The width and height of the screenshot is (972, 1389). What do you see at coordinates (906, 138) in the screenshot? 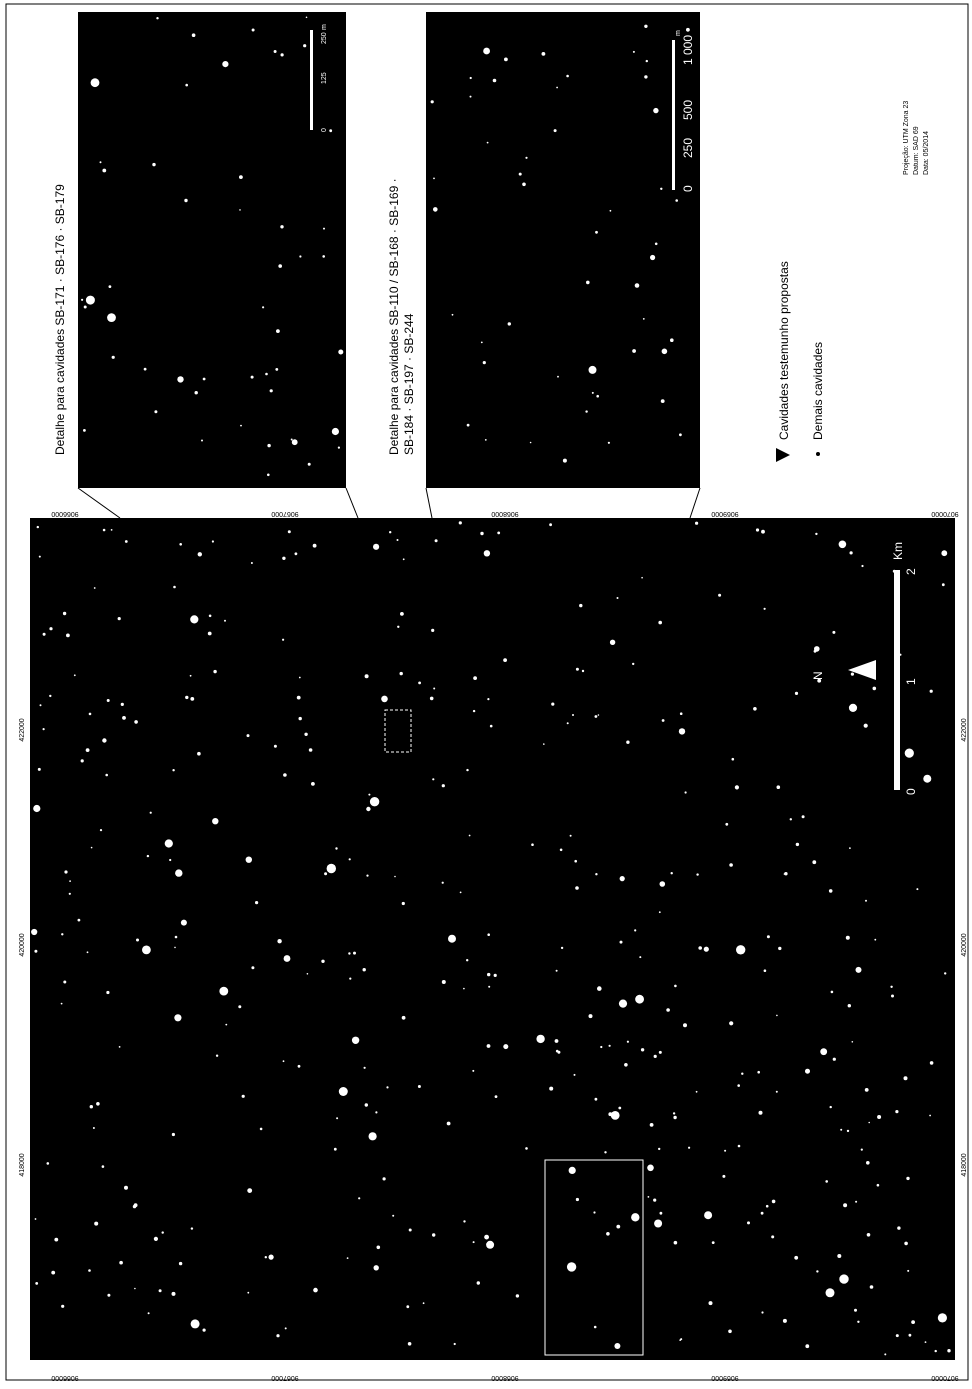
I see `credit: Projeção: UTM Zona 23` at bounding box center [906, 138].